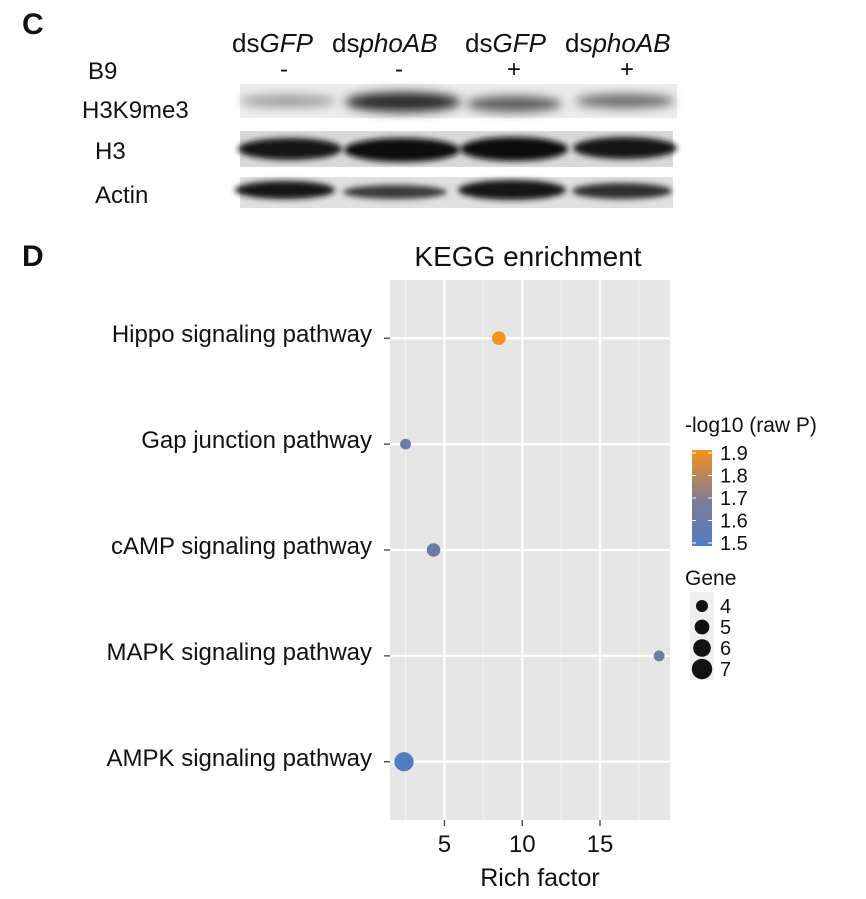 The height and width of the screenshot is (899, 866). I want to click on lane-3-gene: GFP, so click(519, 43).